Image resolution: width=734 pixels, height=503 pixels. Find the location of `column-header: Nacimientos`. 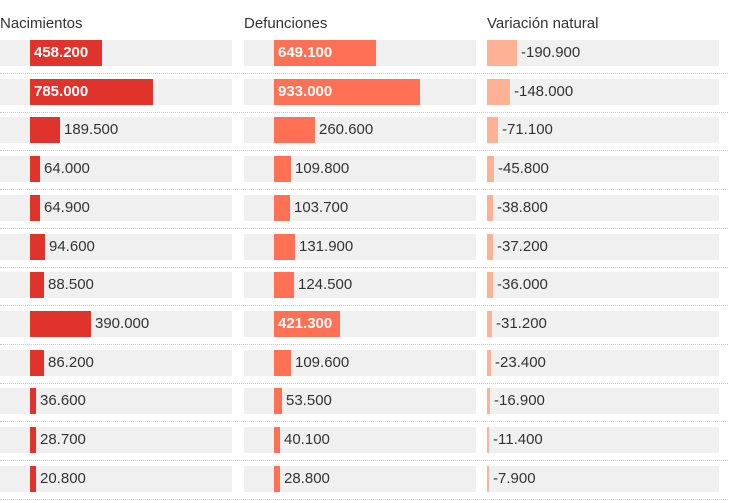

column-header: Nacimientos is located at coordinates (41, 23).